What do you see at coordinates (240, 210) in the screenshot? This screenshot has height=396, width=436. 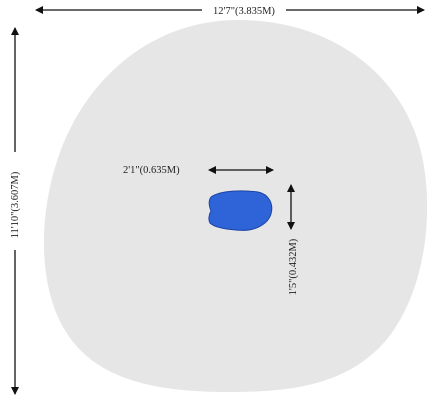 I see `object-blob` at bounding box center [240, 210].